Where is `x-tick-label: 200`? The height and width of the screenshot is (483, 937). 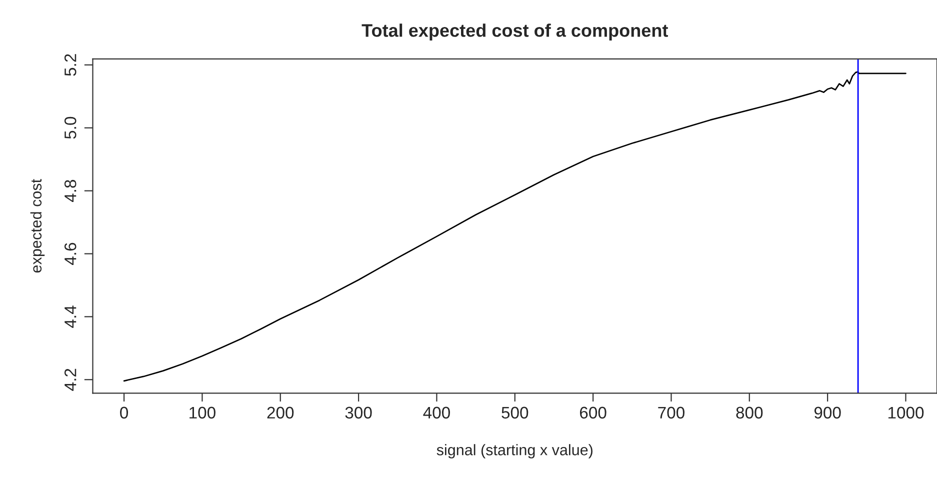 x-tick-label: 200 is located at coordinates (280, 412).